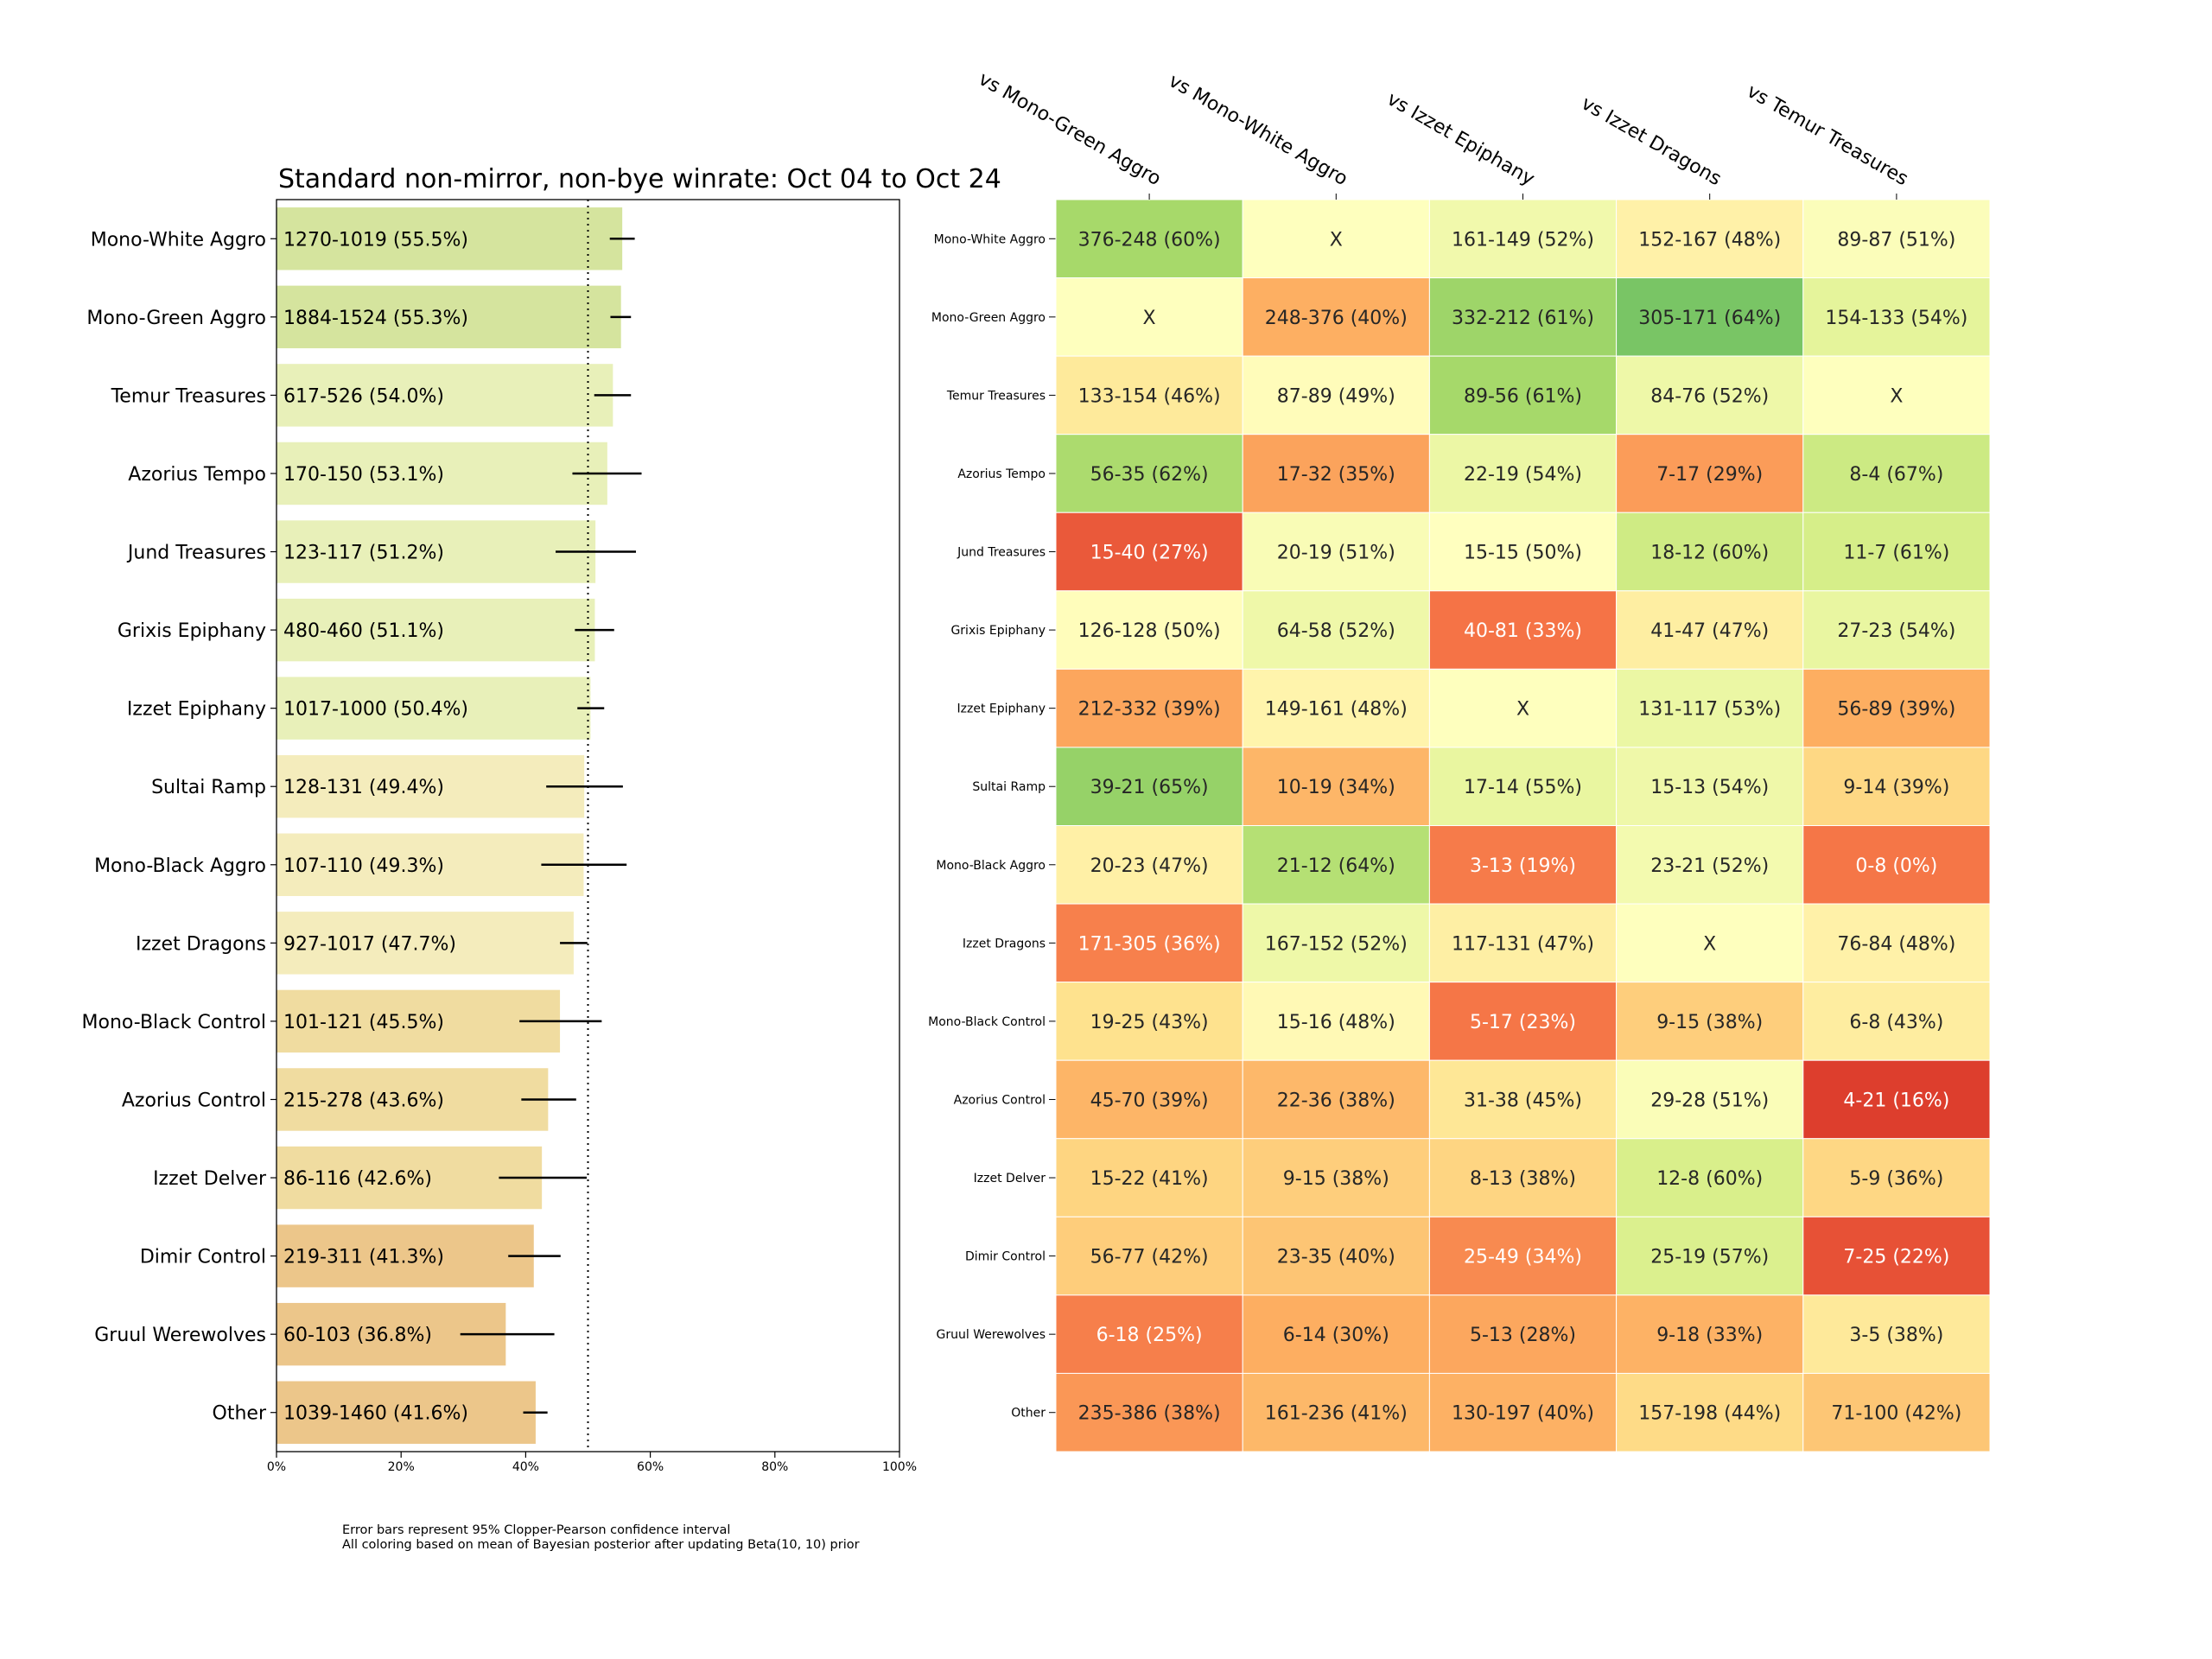 Image resolution: width=2212 pixels, height=1659 pixels. Describe the element at coordinates (192, 631) in the screenshot. I see `y-tick-label: Grixis Epiphany` at that location.